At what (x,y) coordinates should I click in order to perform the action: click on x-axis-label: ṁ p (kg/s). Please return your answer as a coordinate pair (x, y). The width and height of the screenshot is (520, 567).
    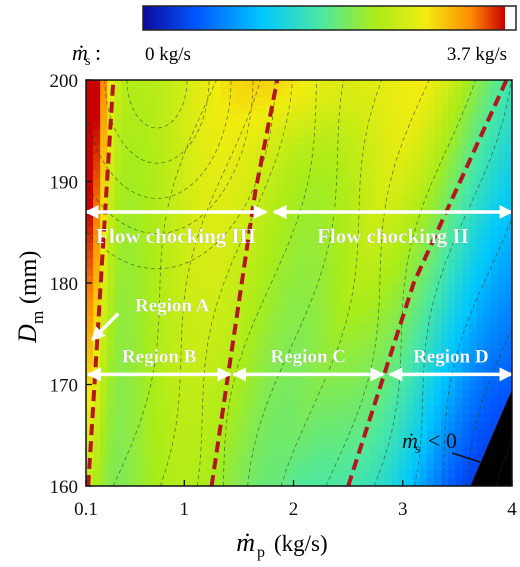
    Looking at the image, I should click on (281, 544).